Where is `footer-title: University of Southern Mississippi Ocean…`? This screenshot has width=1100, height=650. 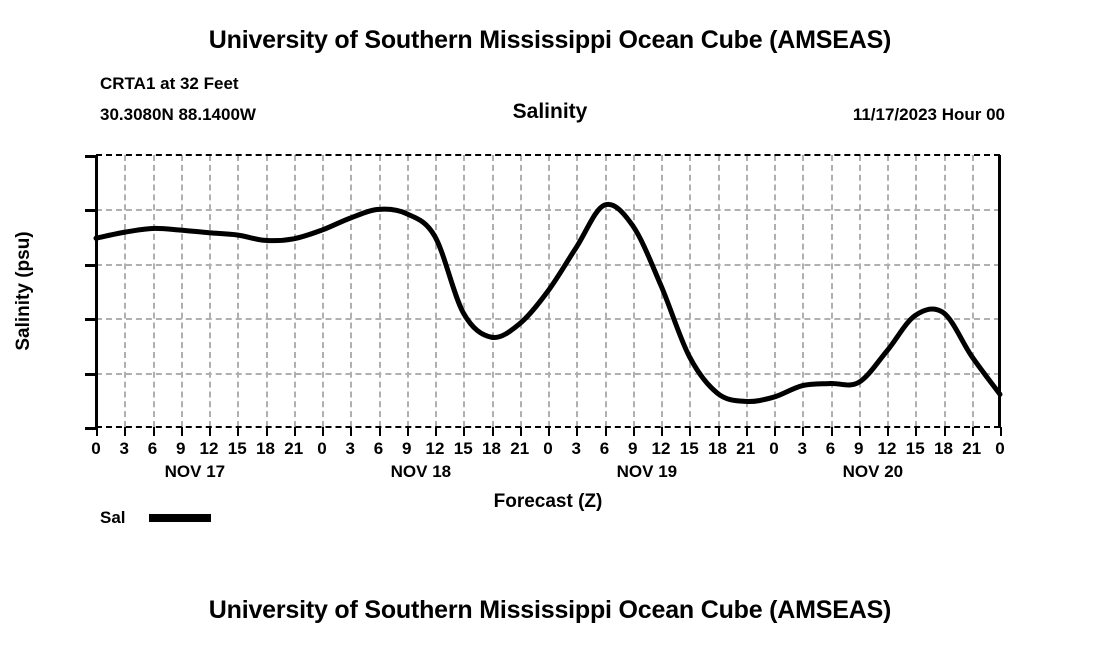
footer-title: University of Southern Mississippi Ocean… is located at coordinates (550, 610).